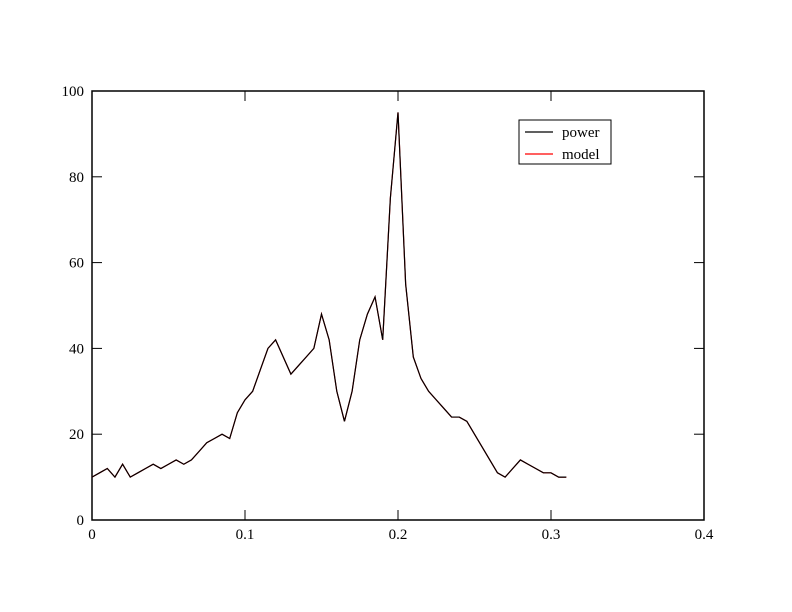  Describe the element at coordinates (81, 521) in the screenshot. I see `y-tick-label: 0` at that location.